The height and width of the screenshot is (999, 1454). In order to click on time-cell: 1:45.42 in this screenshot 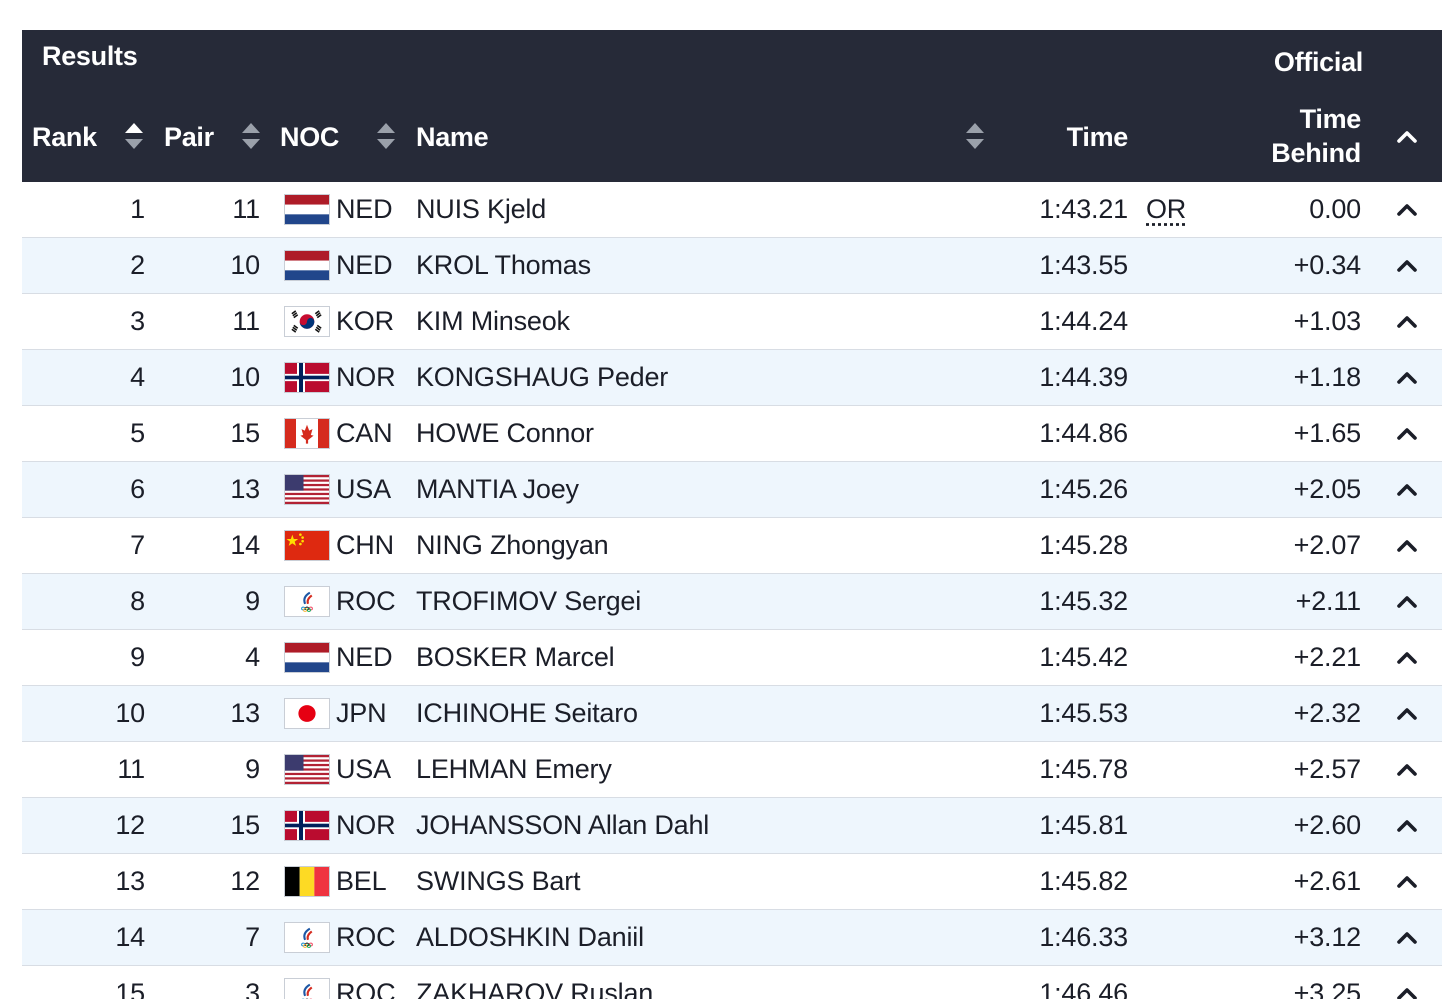, I will do `click(1083, 657)`.